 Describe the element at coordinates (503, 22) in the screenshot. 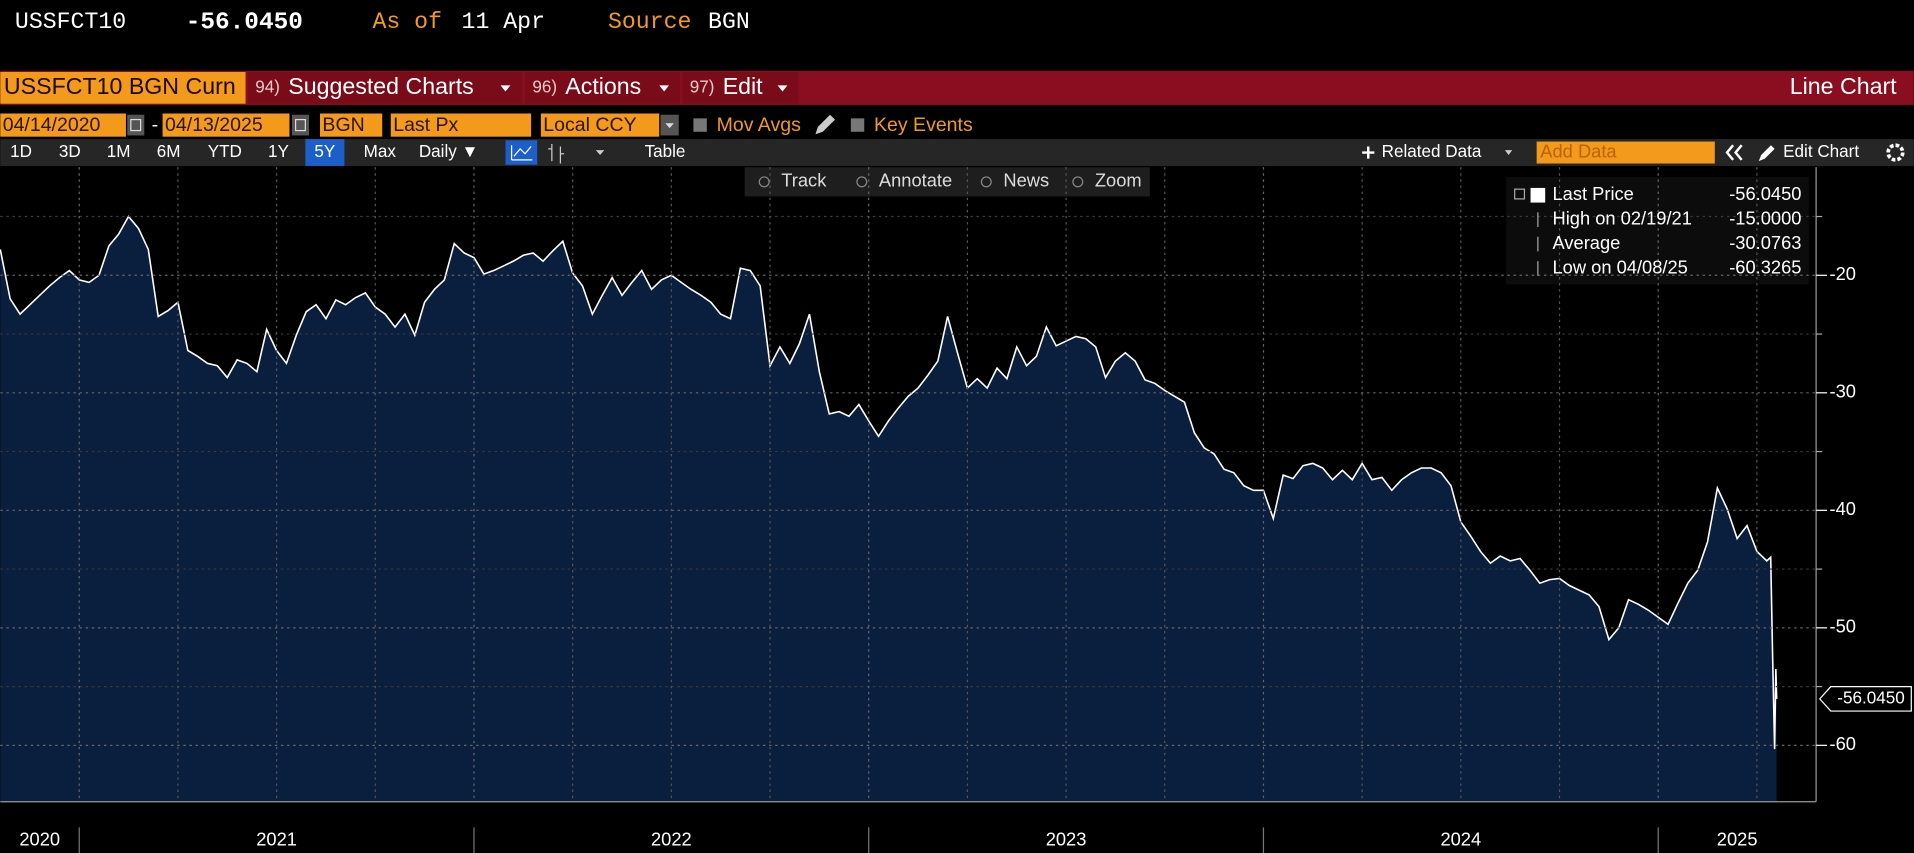

I see `as-of: 11 Apr` at that location.